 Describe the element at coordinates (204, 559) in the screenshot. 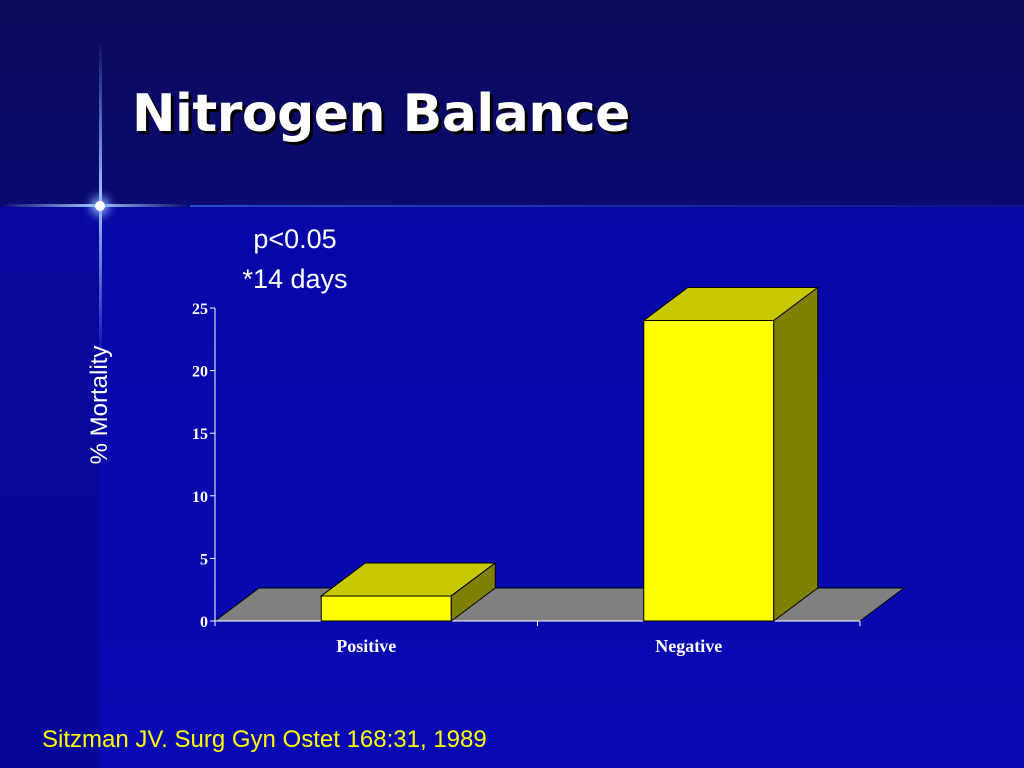

I see `y-tick-label: 5` at that location.